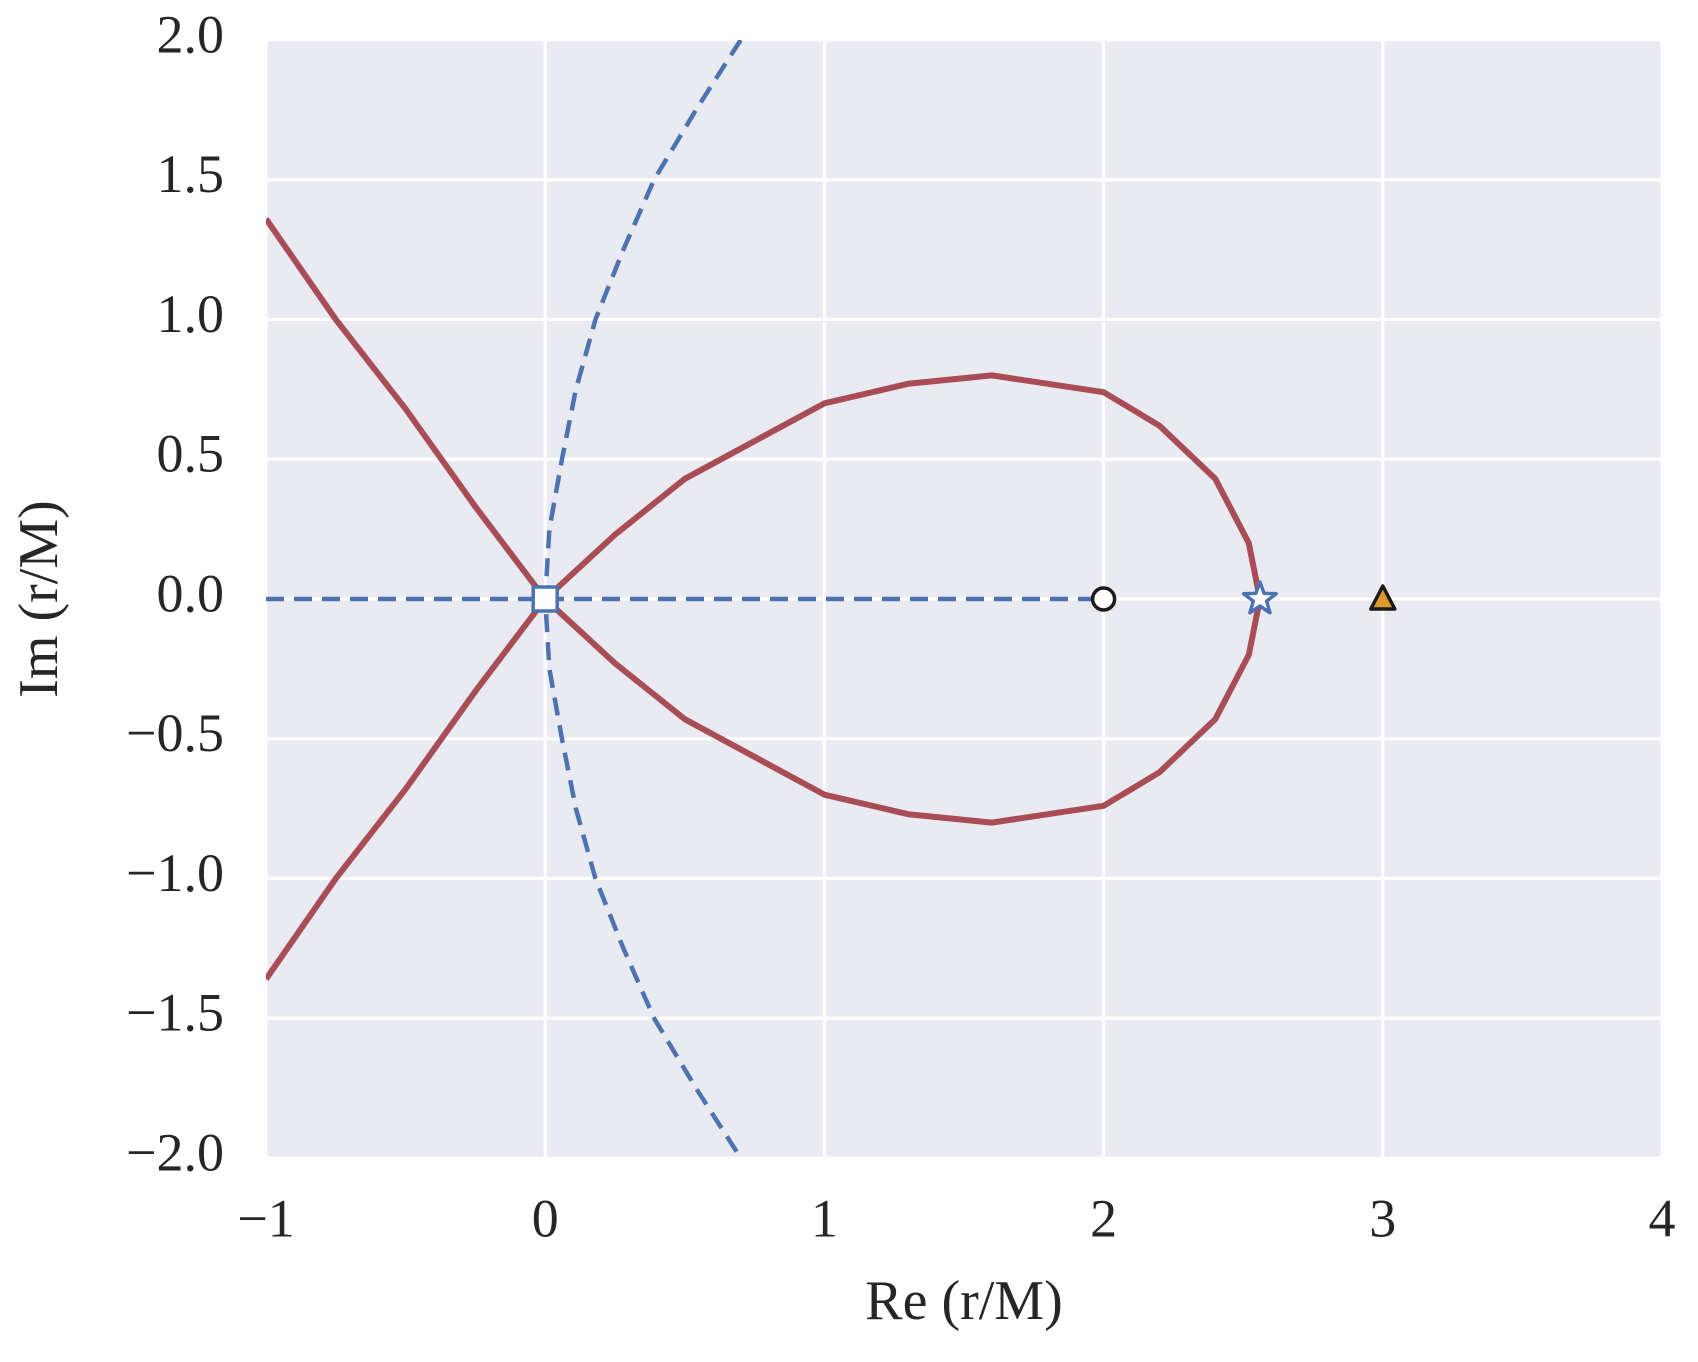 This screenshot has width=1698, height=1362. Describe the element at coordinates (1383, 597) in the screenshot. I see `marker-triangle` at that location.